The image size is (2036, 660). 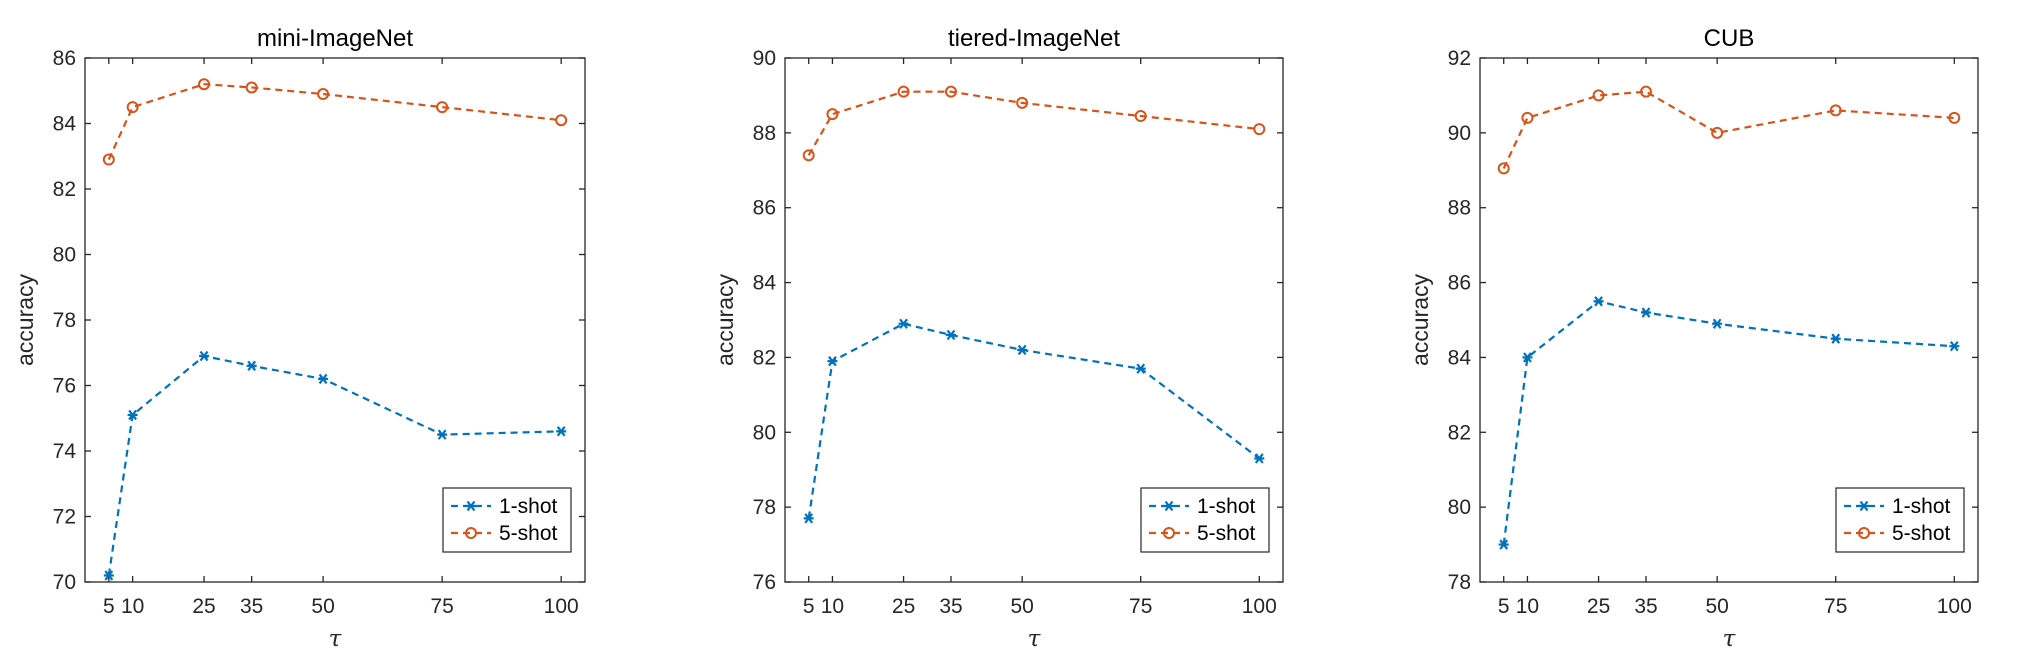 I want to click on chart-title: tiered-ImageNet, so click(x=1034, y=38).